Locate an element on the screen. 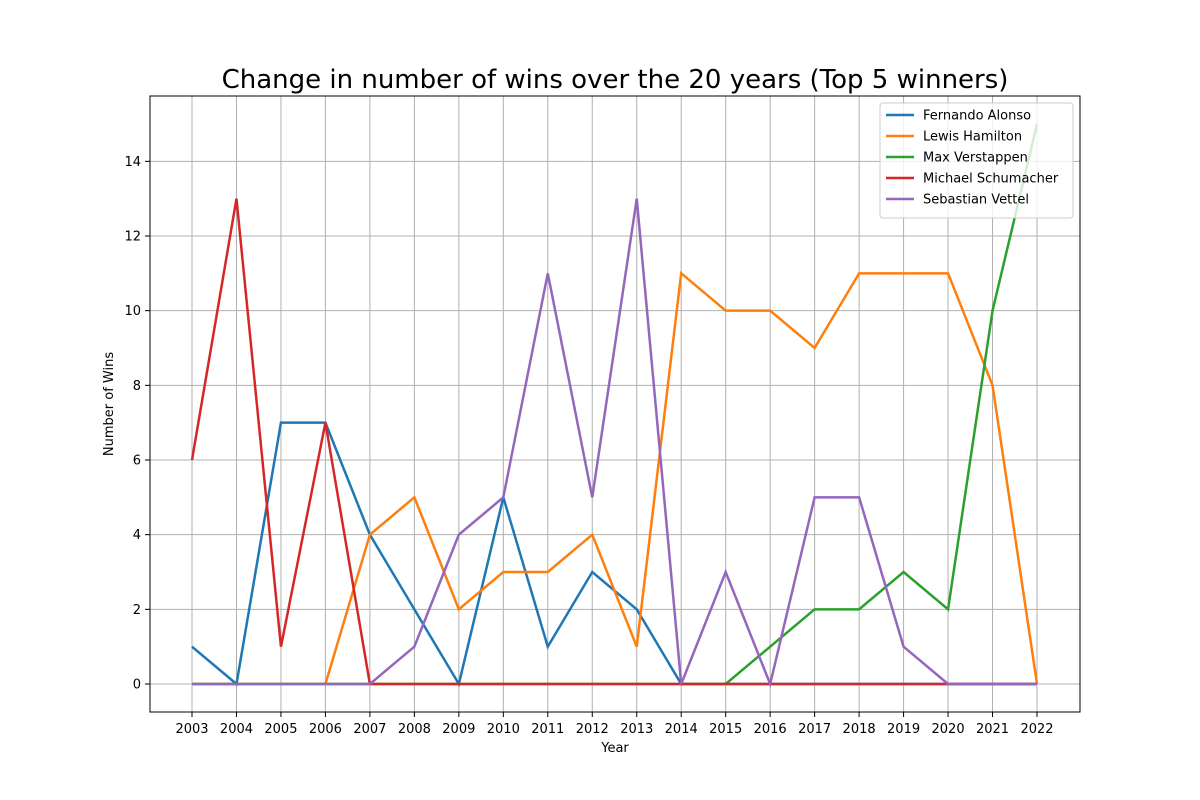 Image resolution: width=1200 pixels, height=800 pixels. x-tick-label: 2021 is located at coordinates (992, 729).